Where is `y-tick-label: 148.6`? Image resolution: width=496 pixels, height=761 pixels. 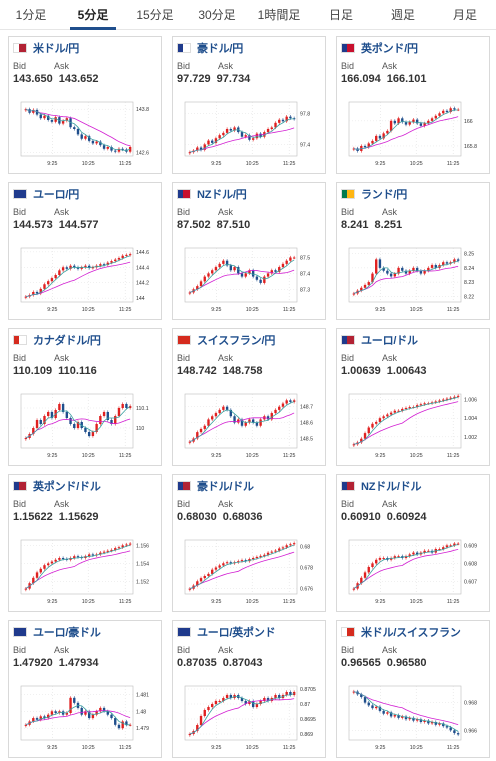
y-tick-label: 148.6 is located at coordinates (306, 424).